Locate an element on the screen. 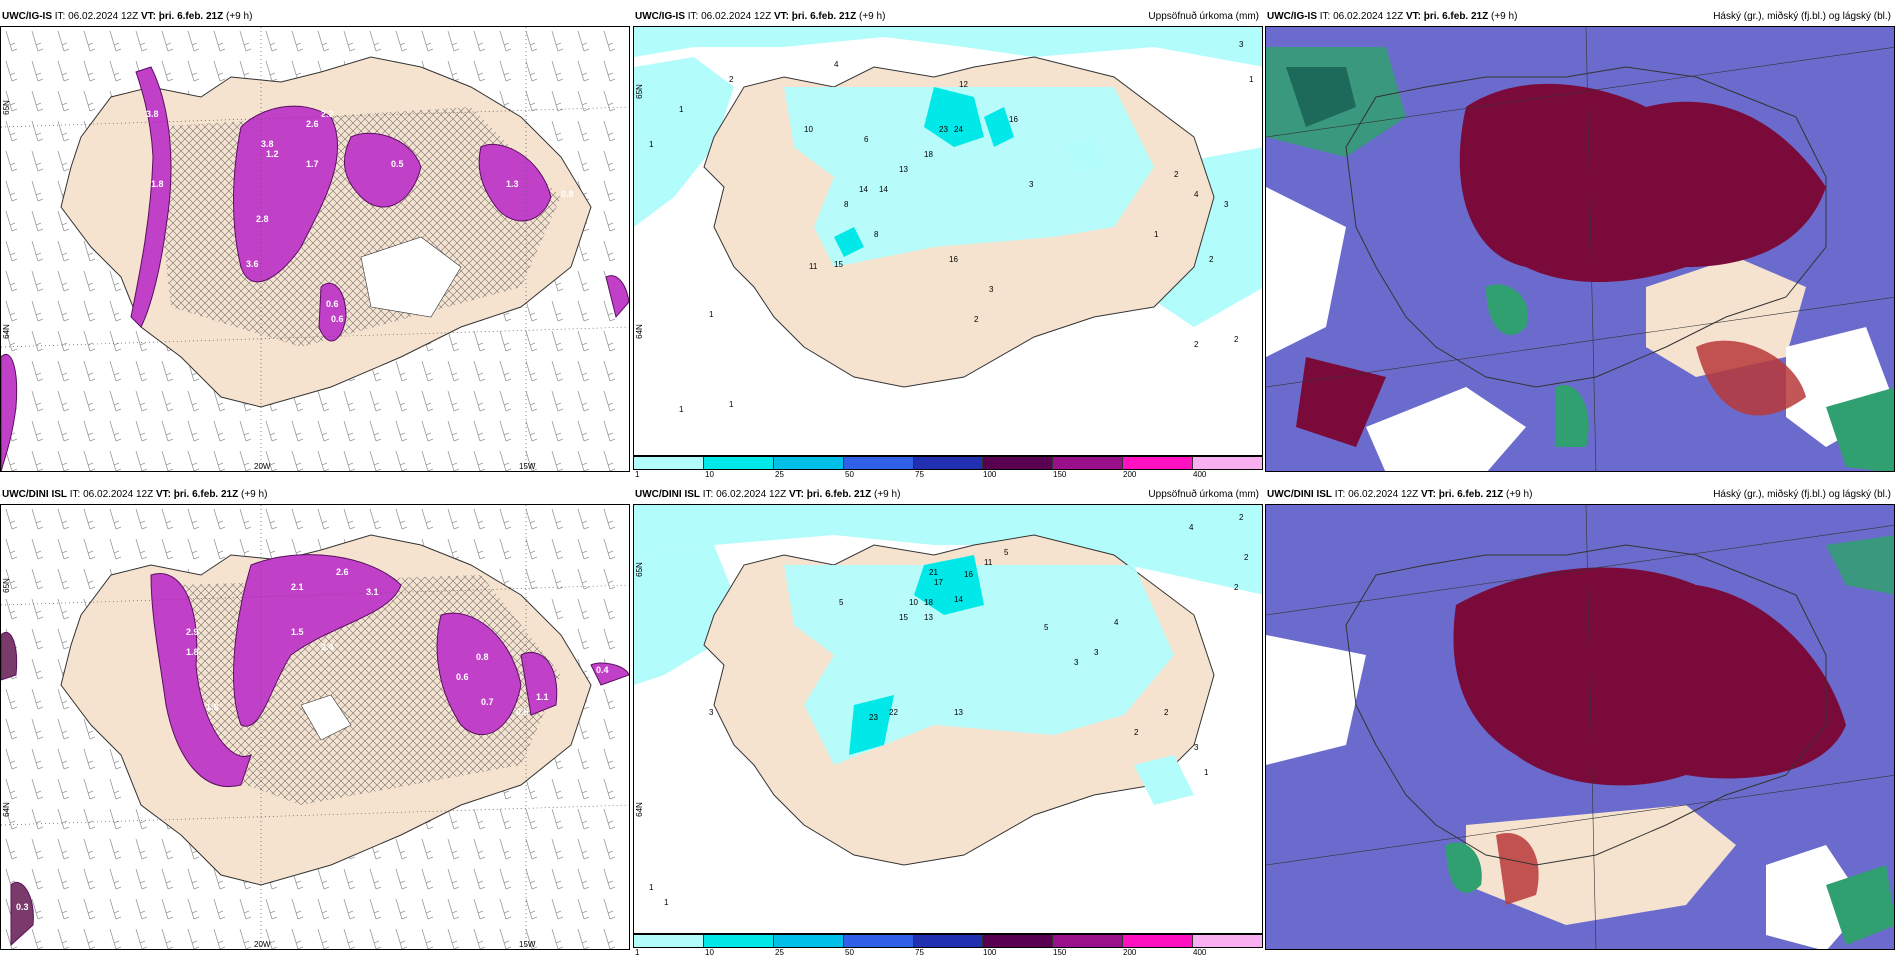  svg-text: 13 is located at coordinates (958, 712).